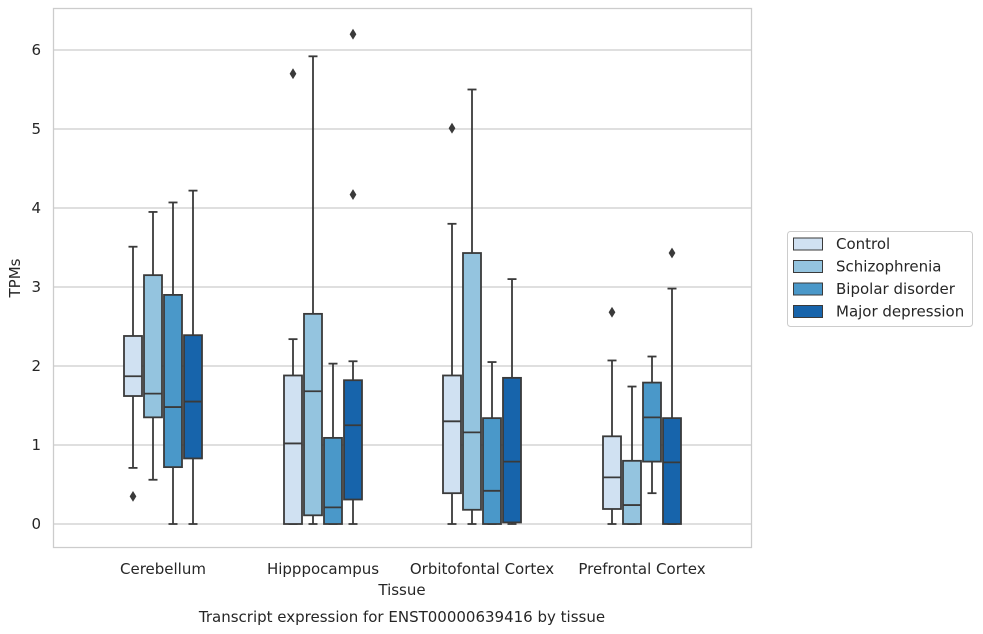  I want to click on y-tick-label: 2, so click(36, 366).